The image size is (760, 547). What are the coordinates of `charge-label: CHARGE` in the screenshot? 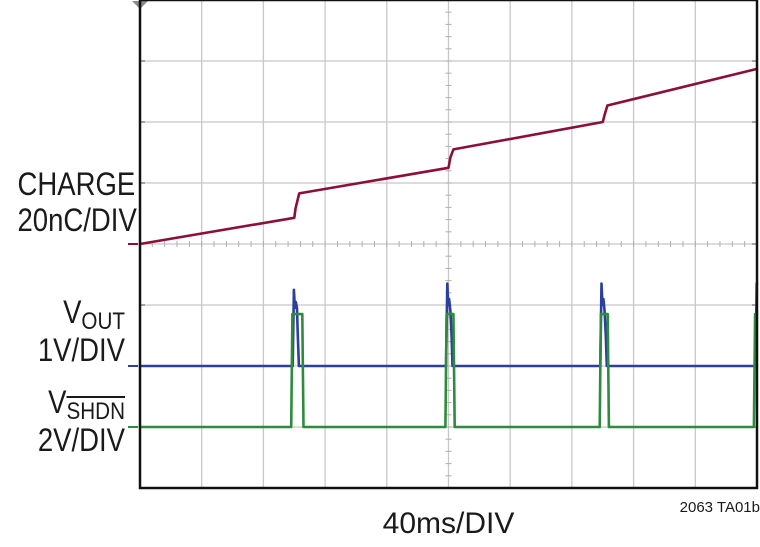 It's located at (77, 184).